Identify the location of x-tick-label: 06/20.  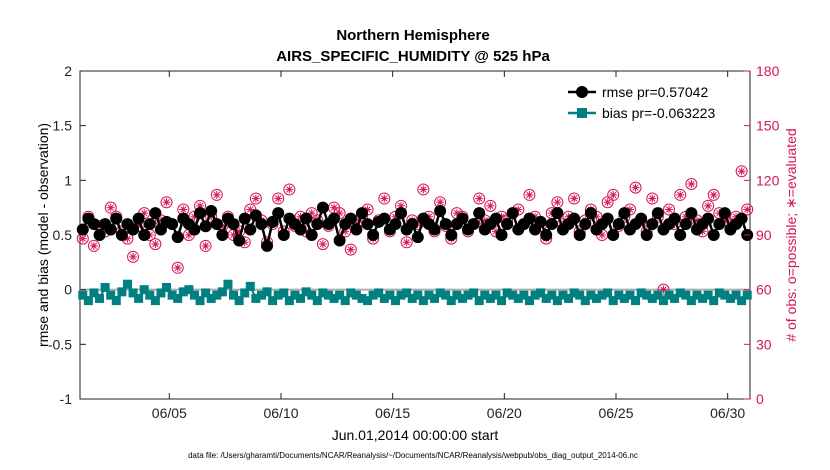
(504, 413).